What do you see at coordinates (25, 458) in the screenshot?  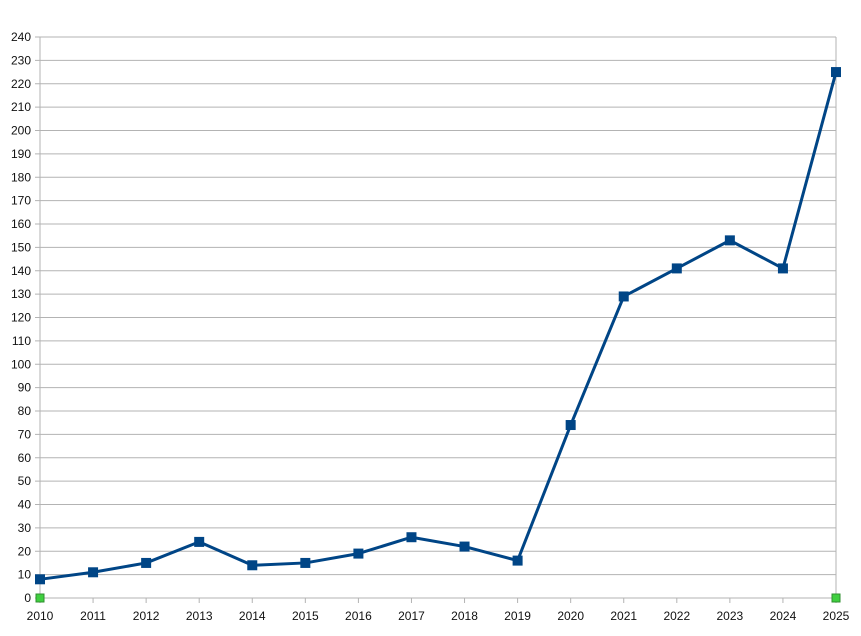 I see `y-tick-label: 60` at bounding box center [25, 458].